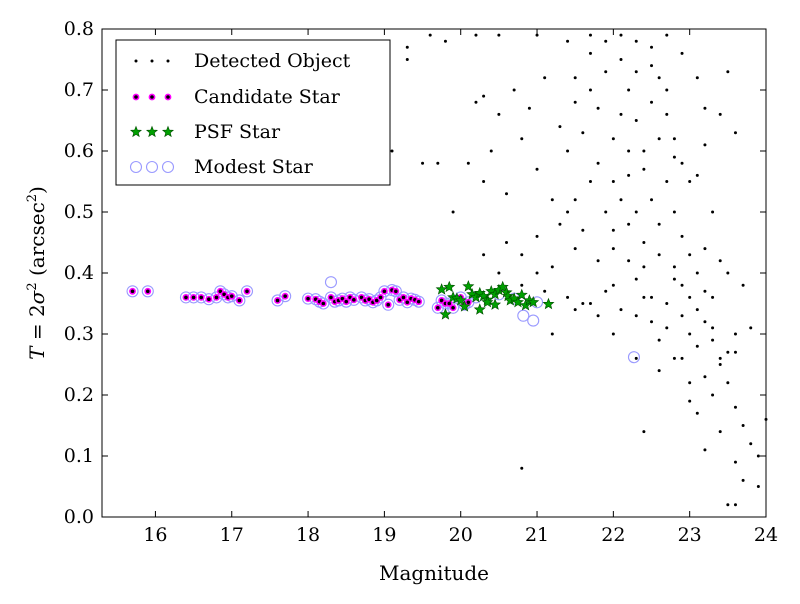  Describe the element at coordinates (237, 132) in the screenshot. I see `legend-label-psf-star: PSF Star` at that location.